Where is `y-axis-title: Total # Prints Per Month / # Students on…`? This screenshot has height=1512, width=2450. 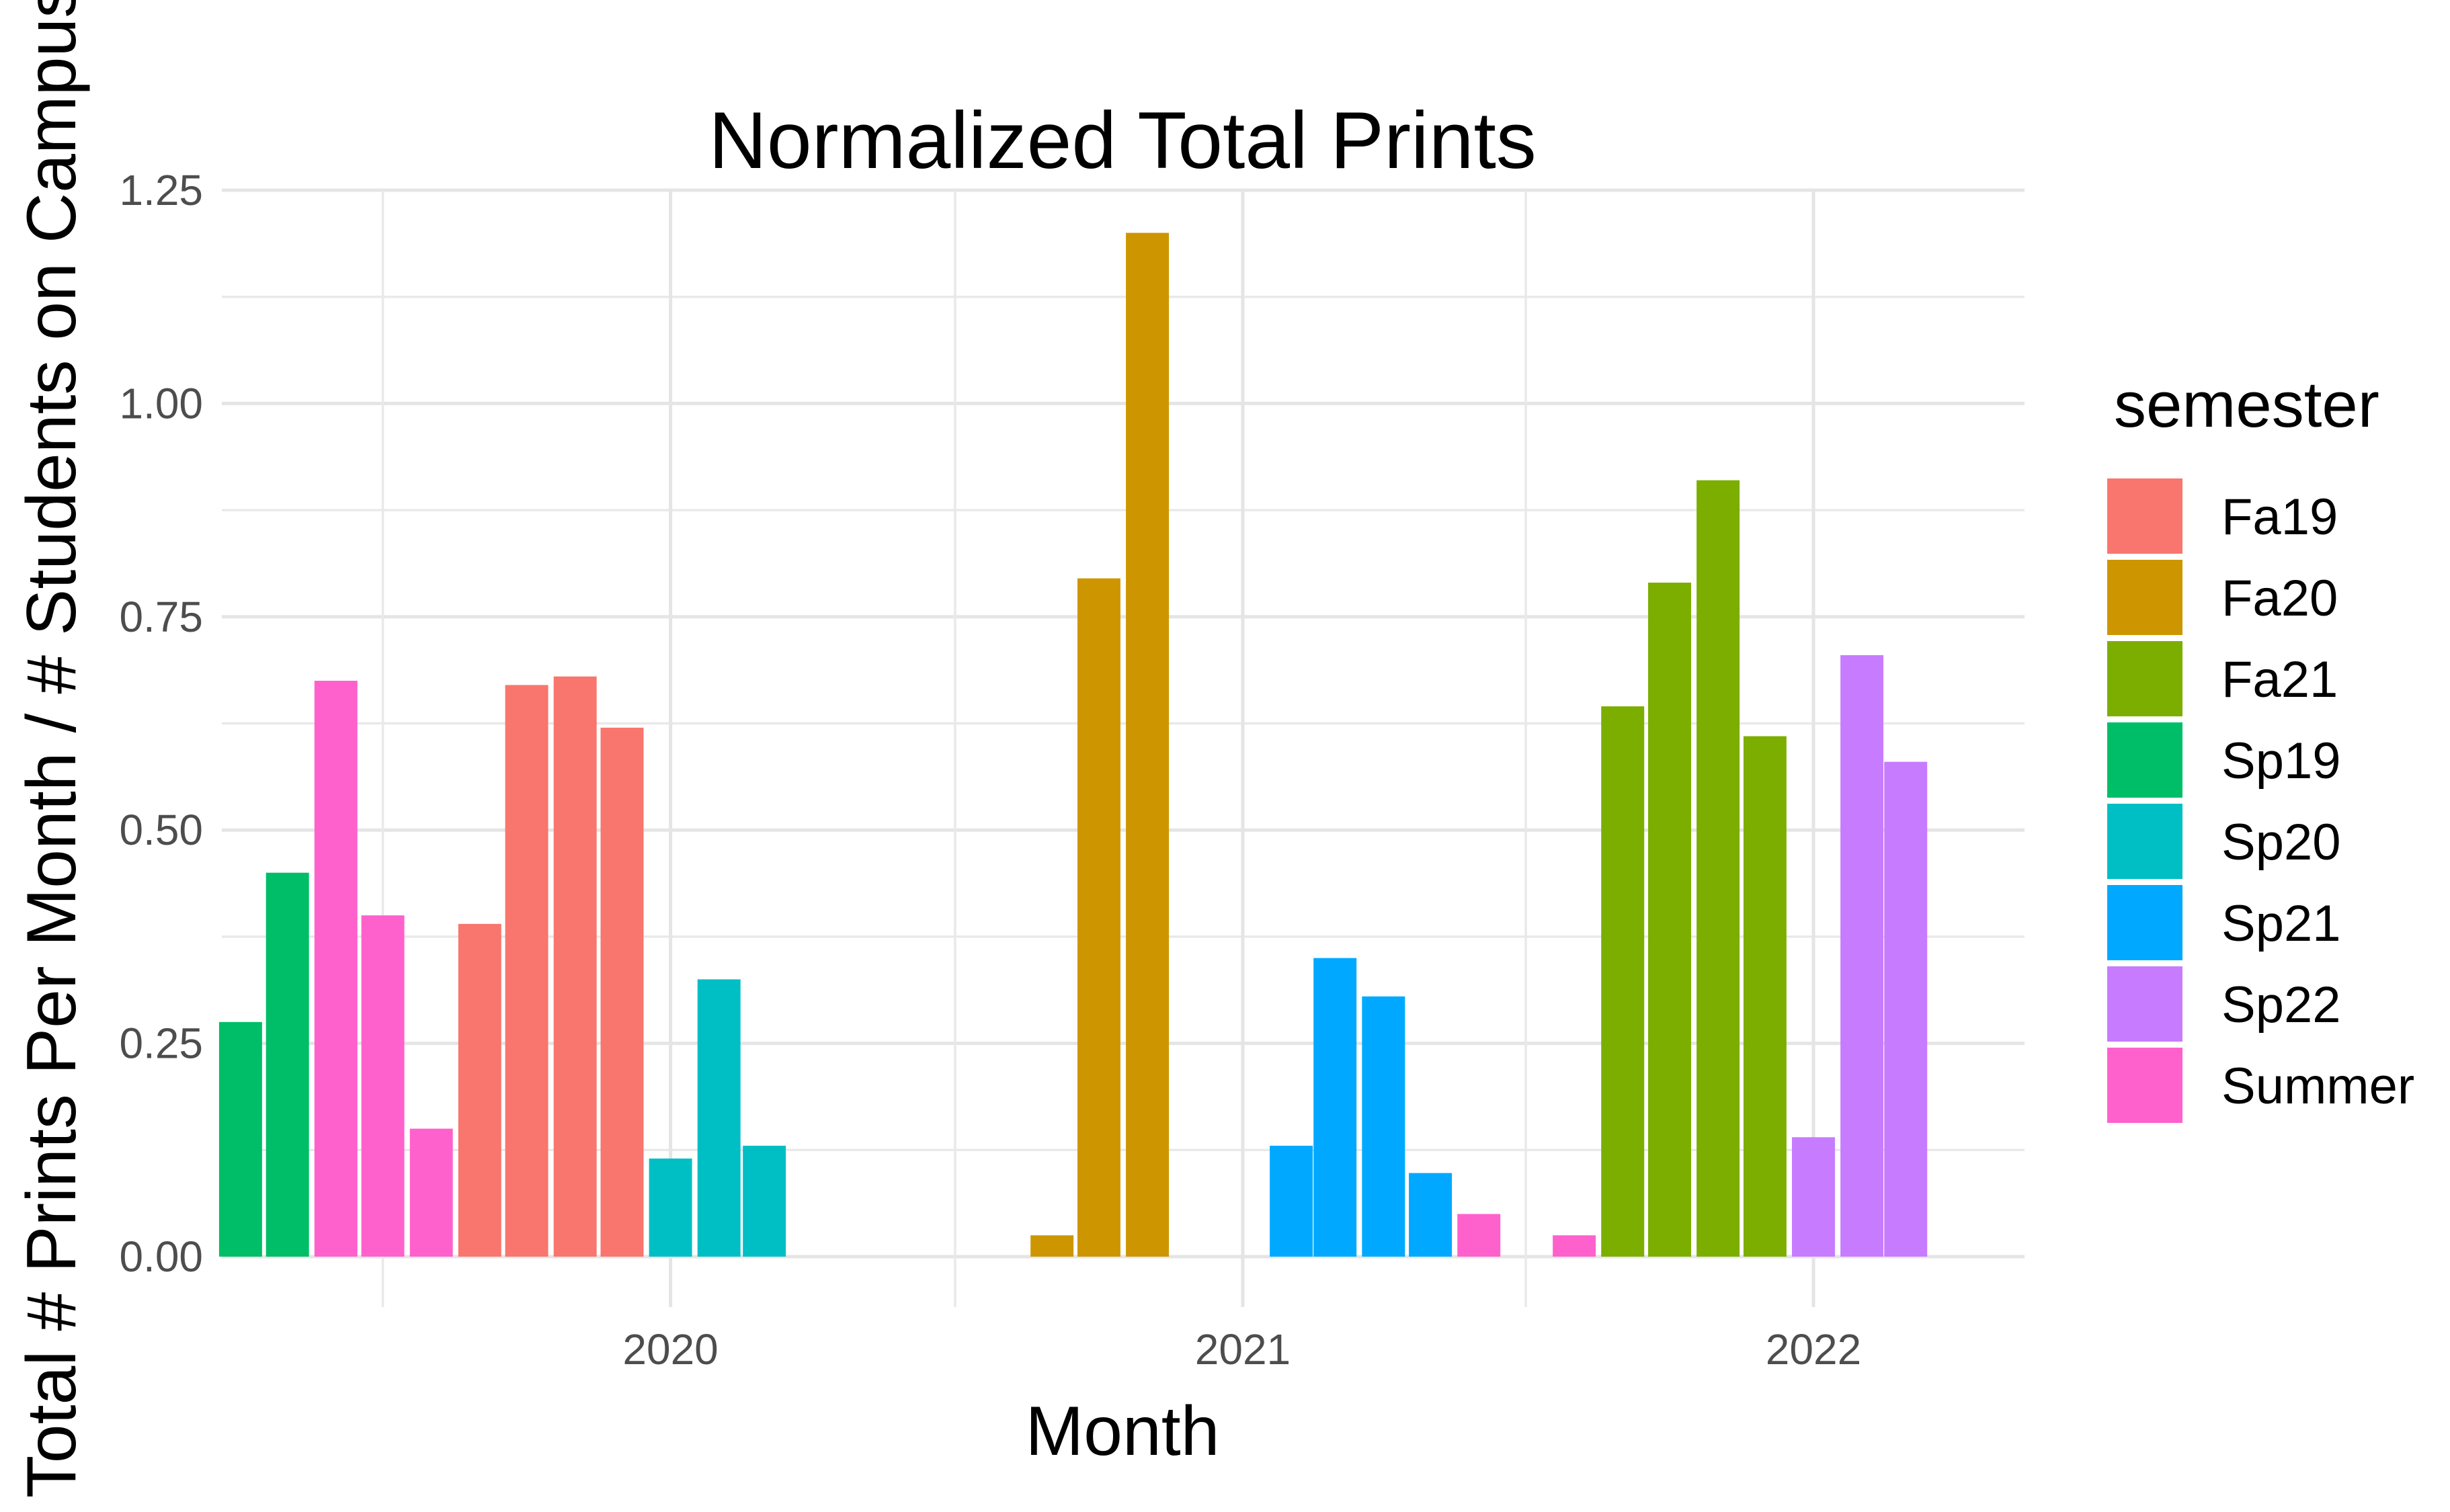 y-axis-title: Total # Prints Per Month / # Students on… is located at coordinates (52, 749).